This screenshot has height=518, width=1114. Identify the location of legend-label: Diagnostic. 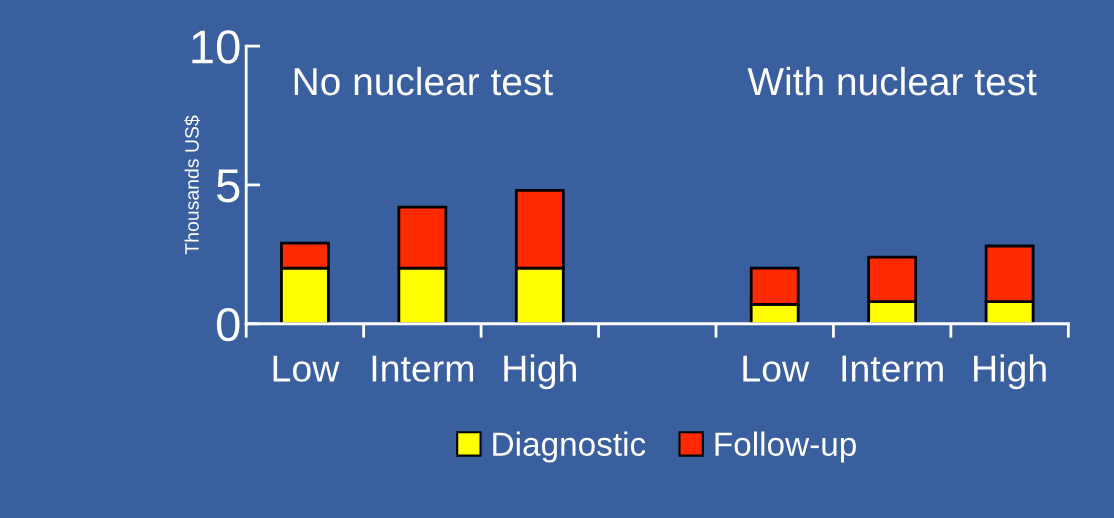
(569, 447).